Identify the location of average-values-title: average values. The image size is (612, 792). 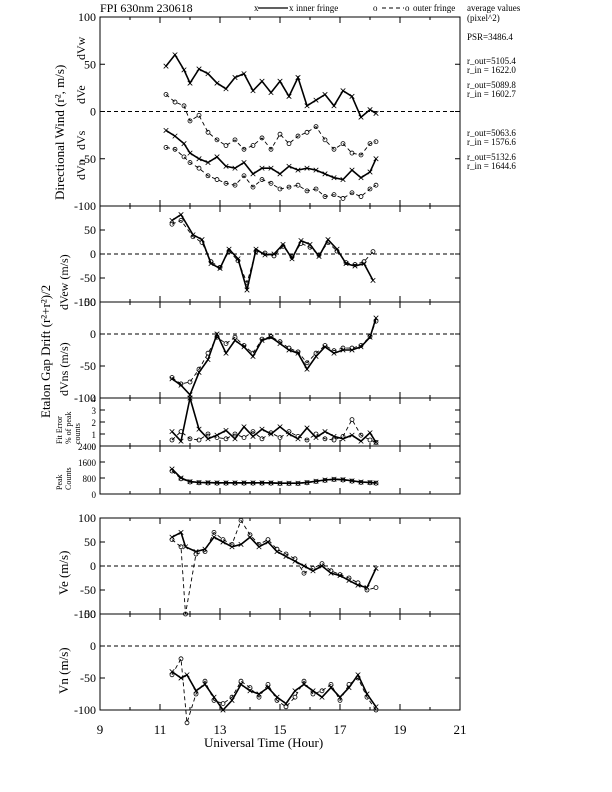
(494, 8).